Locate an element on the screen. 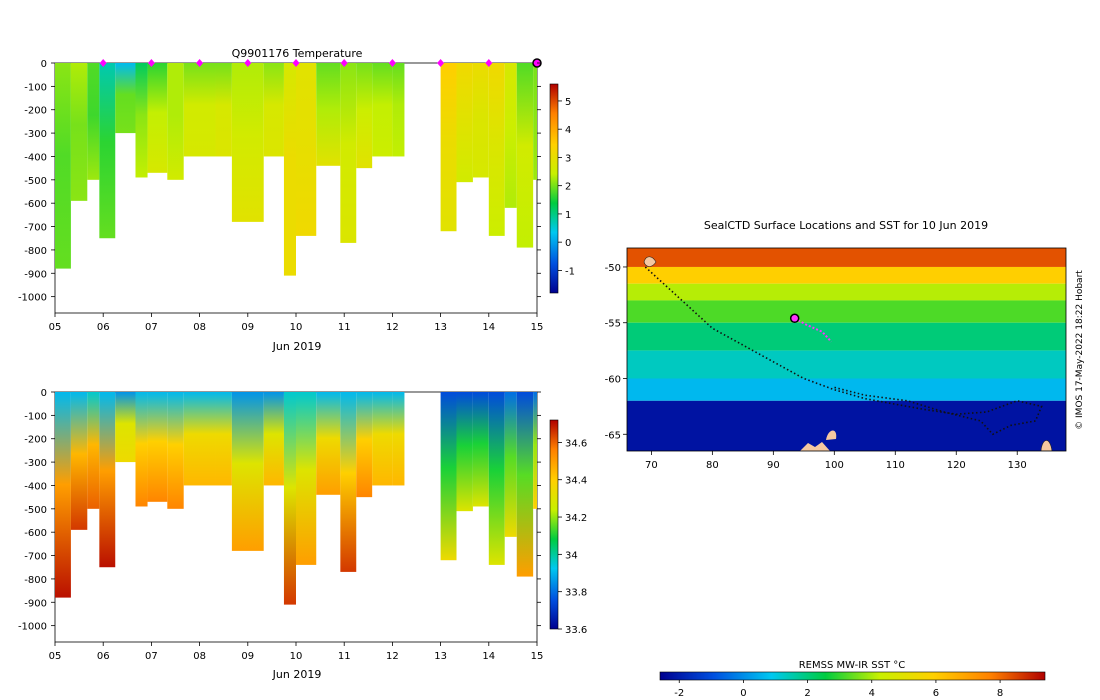 Image resolution: width=1100 pixels, height=700 pixels. sst-colorbar-tick-label: 6 is located at coordinates (936, 693).